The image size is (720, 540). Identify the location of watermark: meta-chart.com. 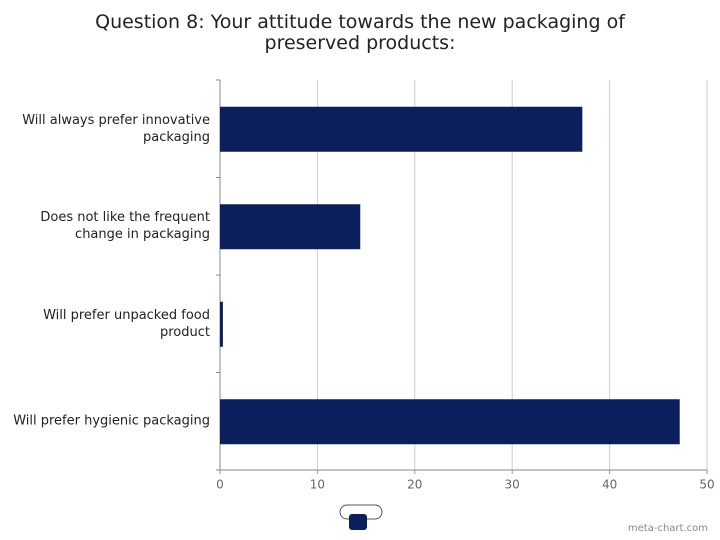
(667, 528).